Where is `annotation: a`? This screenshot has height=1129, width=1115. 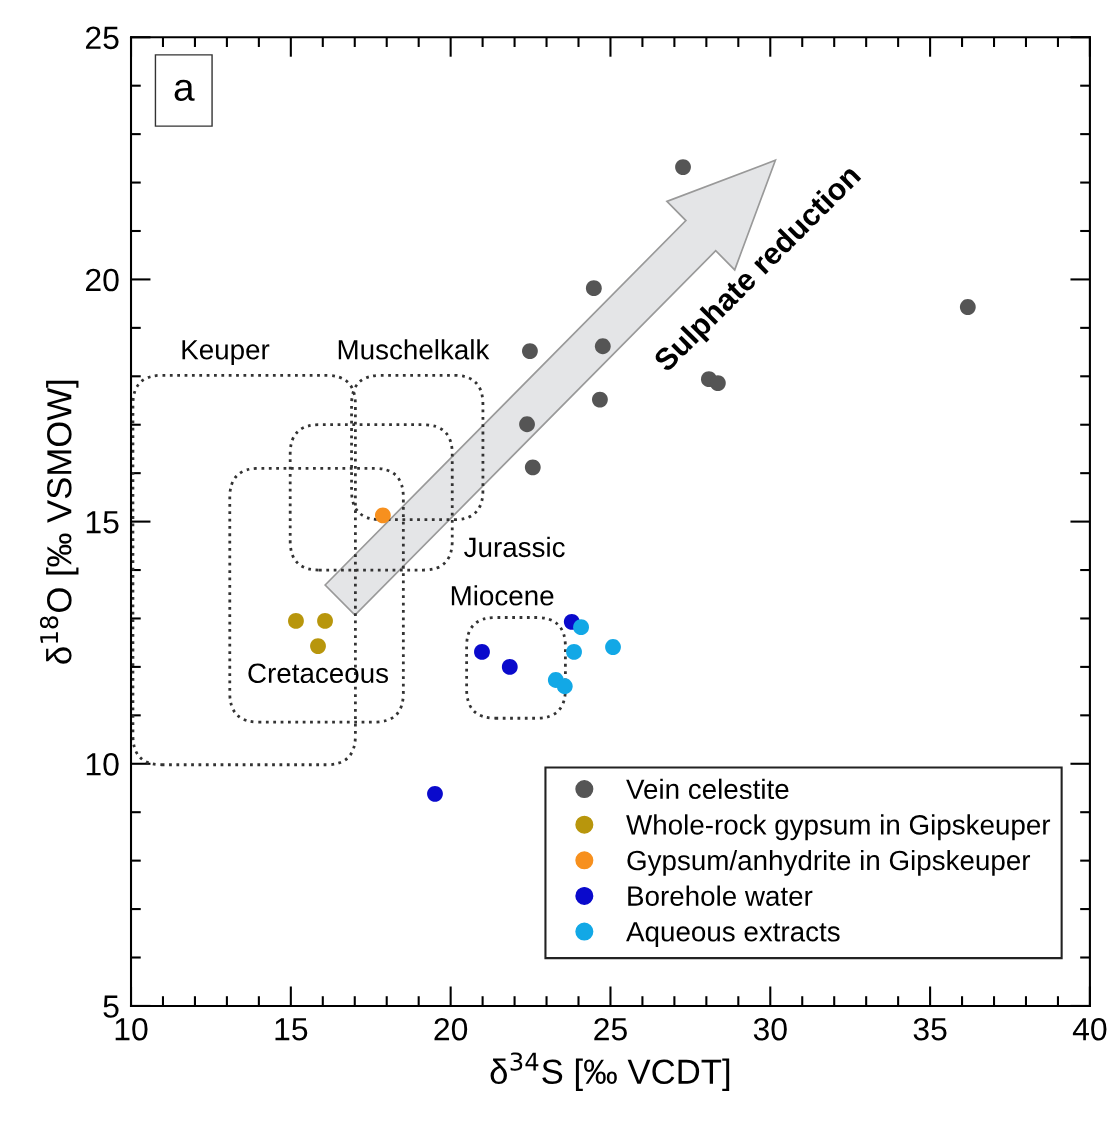
annotation: a is located at coordinates (184, 90).